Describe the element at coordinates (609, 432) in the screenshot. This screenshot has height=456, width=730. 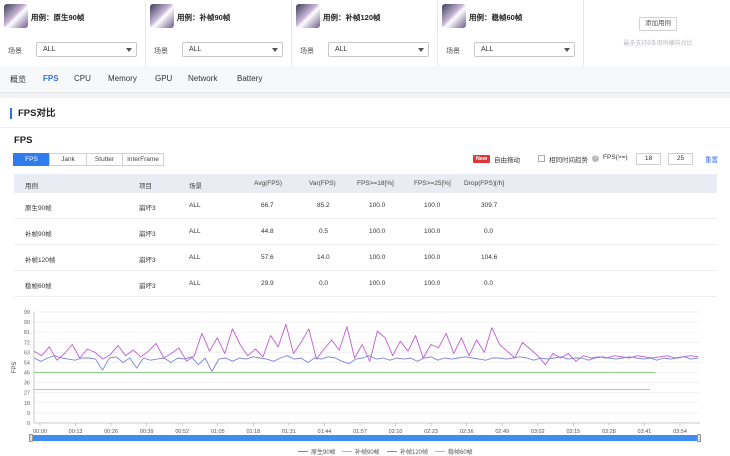
I see `x-tick-label: 03:28` at that location.